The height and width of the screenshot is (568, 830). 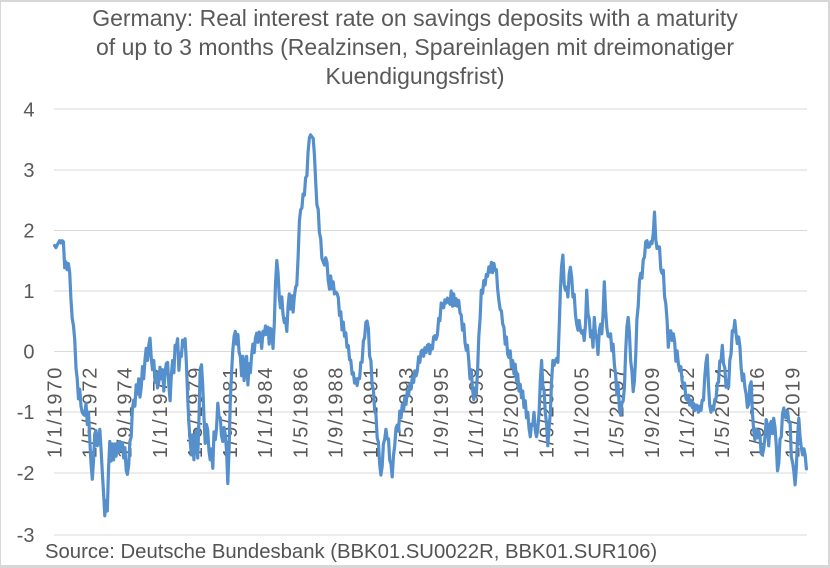 I want to click on svg-text: 1/1/1970, so click(x=55, y=412).